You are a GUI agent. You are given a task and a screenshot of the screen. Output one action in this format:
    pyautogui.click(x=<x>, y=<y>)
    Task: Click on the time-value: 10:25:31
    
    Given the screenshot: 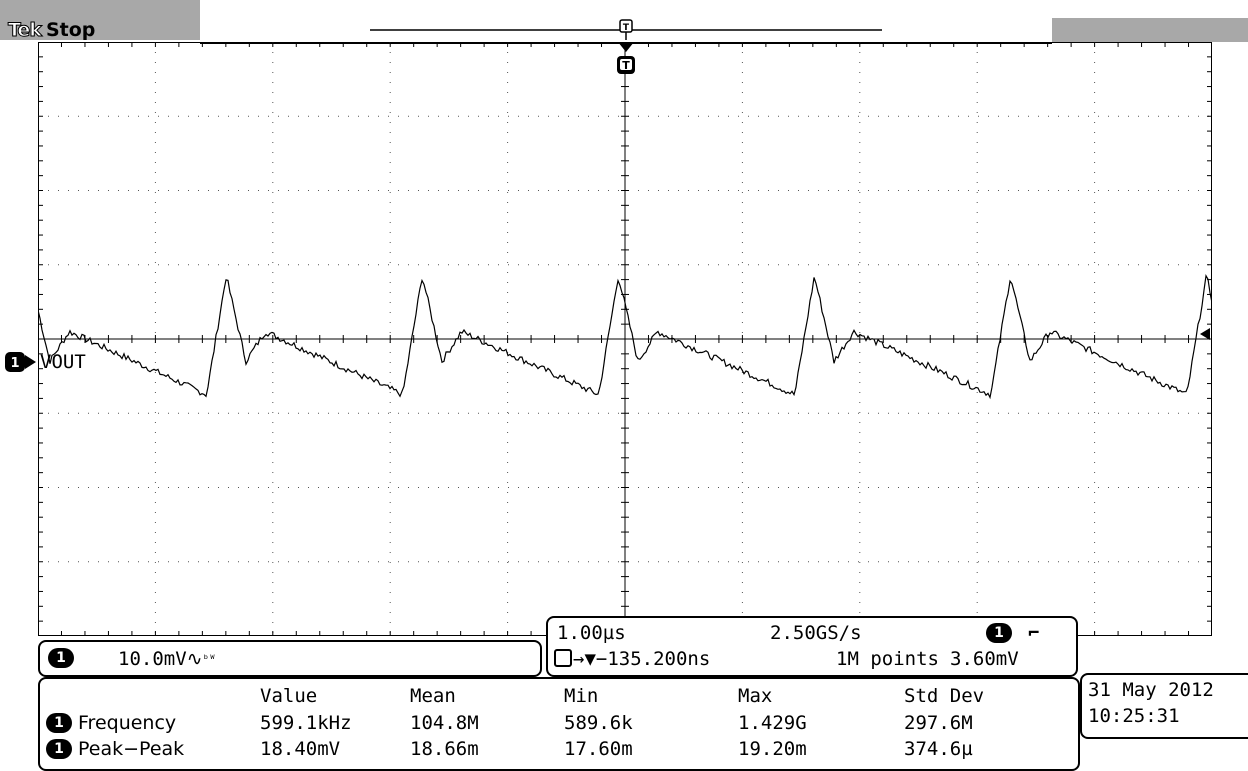 What is the action you would take?
    pyautogui.click(x=1134, y=716)
    